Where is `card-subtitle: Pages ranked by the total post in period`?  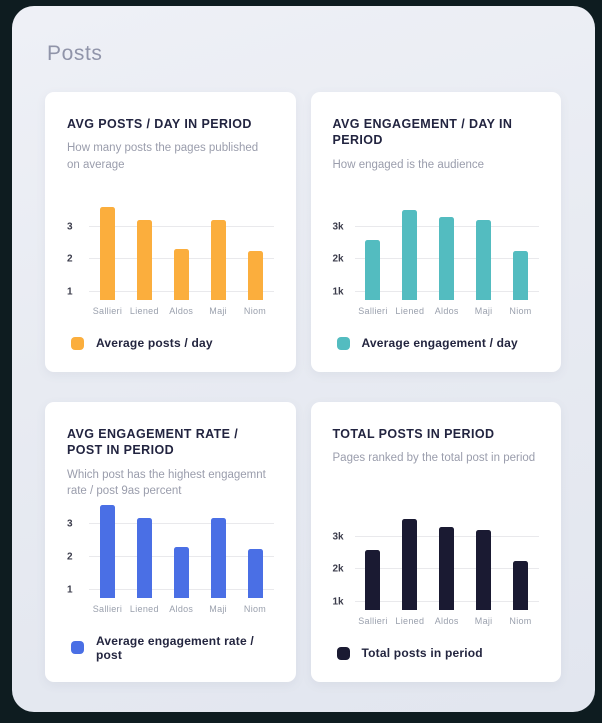
card-subtitle: Pages ranked by the total post in period is located at coordinates (434, 458).